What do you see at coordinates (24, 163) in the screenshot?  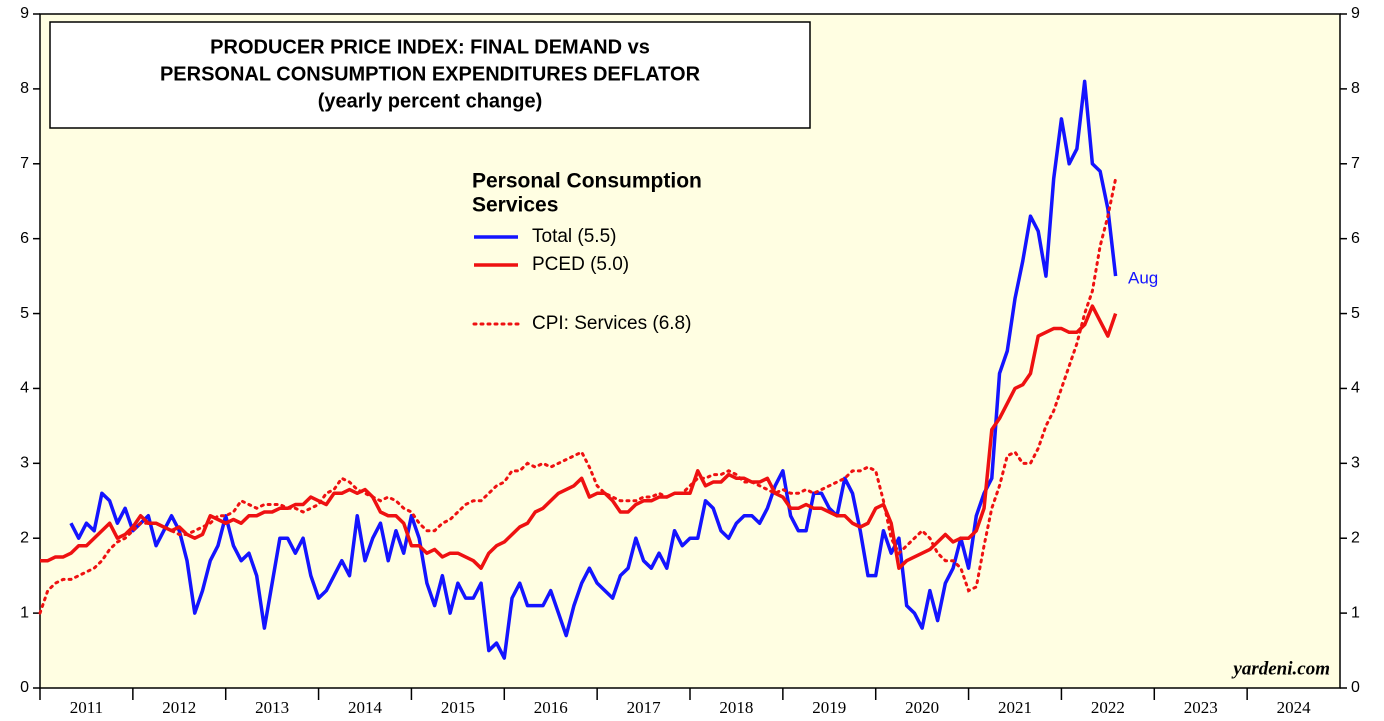 I see `y-tick-label: 7` at bounding box center [24, 163].